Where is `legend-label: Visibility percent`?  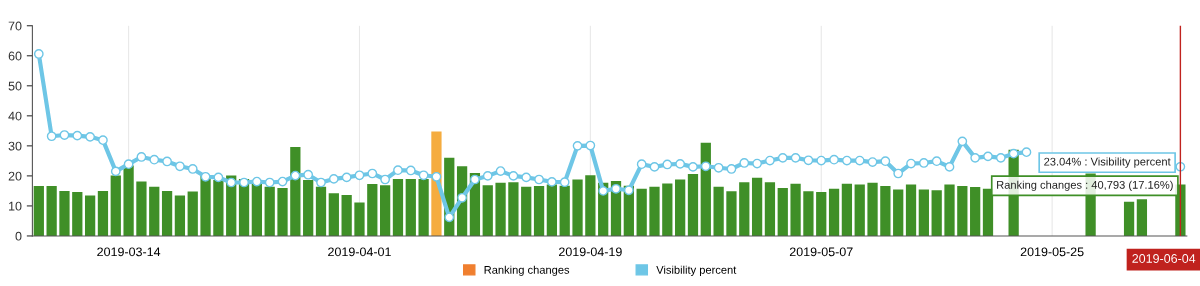
legend-label: Visibility percent is located at coordinates (696, 270).